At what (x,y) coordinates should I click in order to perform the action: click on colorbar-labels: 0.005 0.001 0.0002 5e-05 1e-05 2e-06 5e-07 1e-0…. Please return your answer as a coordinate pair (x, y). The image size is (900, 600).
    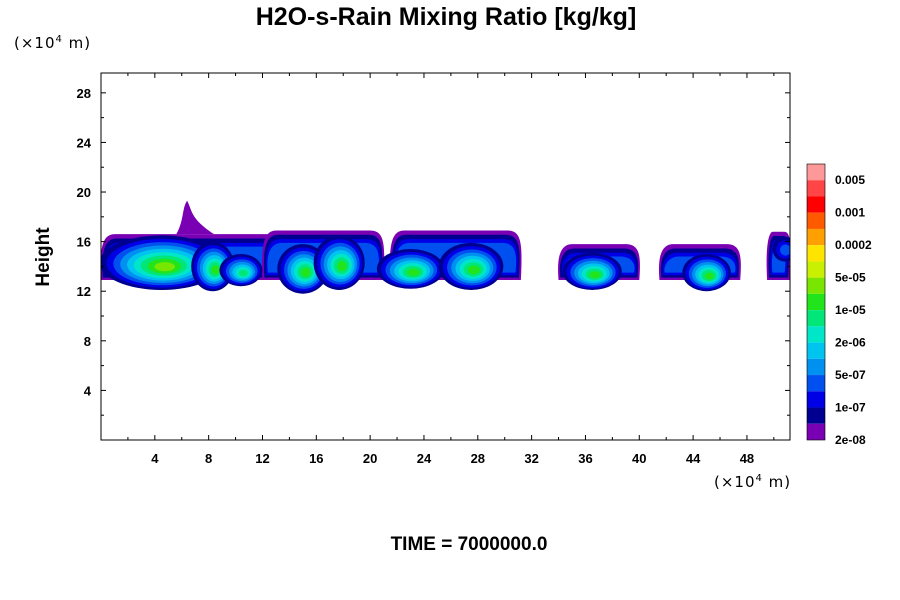
    Looking at the image, I should click on (853, 310).